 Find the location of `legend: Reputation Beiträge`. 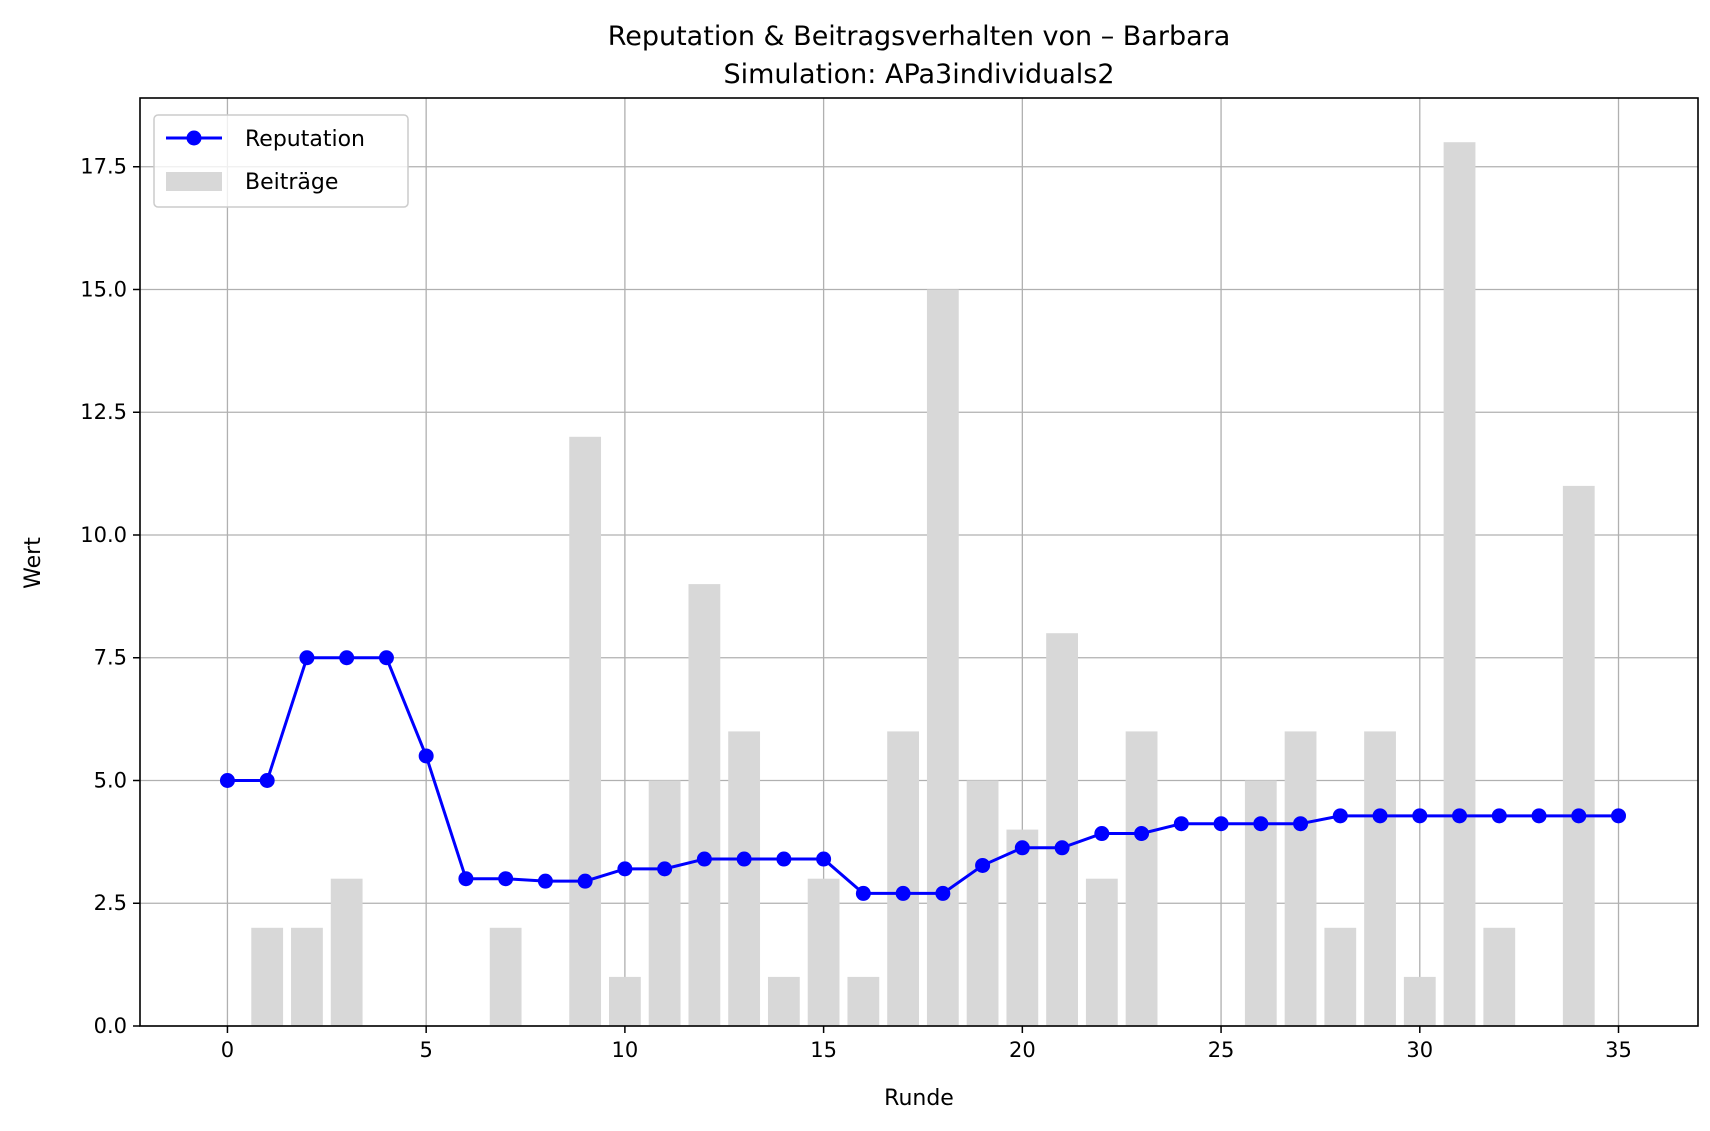

legend: Reputation Beiträge is located at coordinates (281, 161).